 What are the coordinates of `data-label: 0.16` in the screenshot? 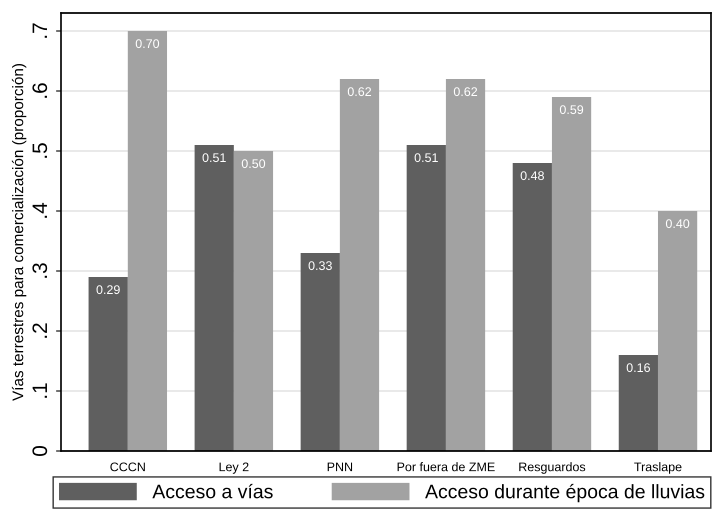 It's located at (638, 367).